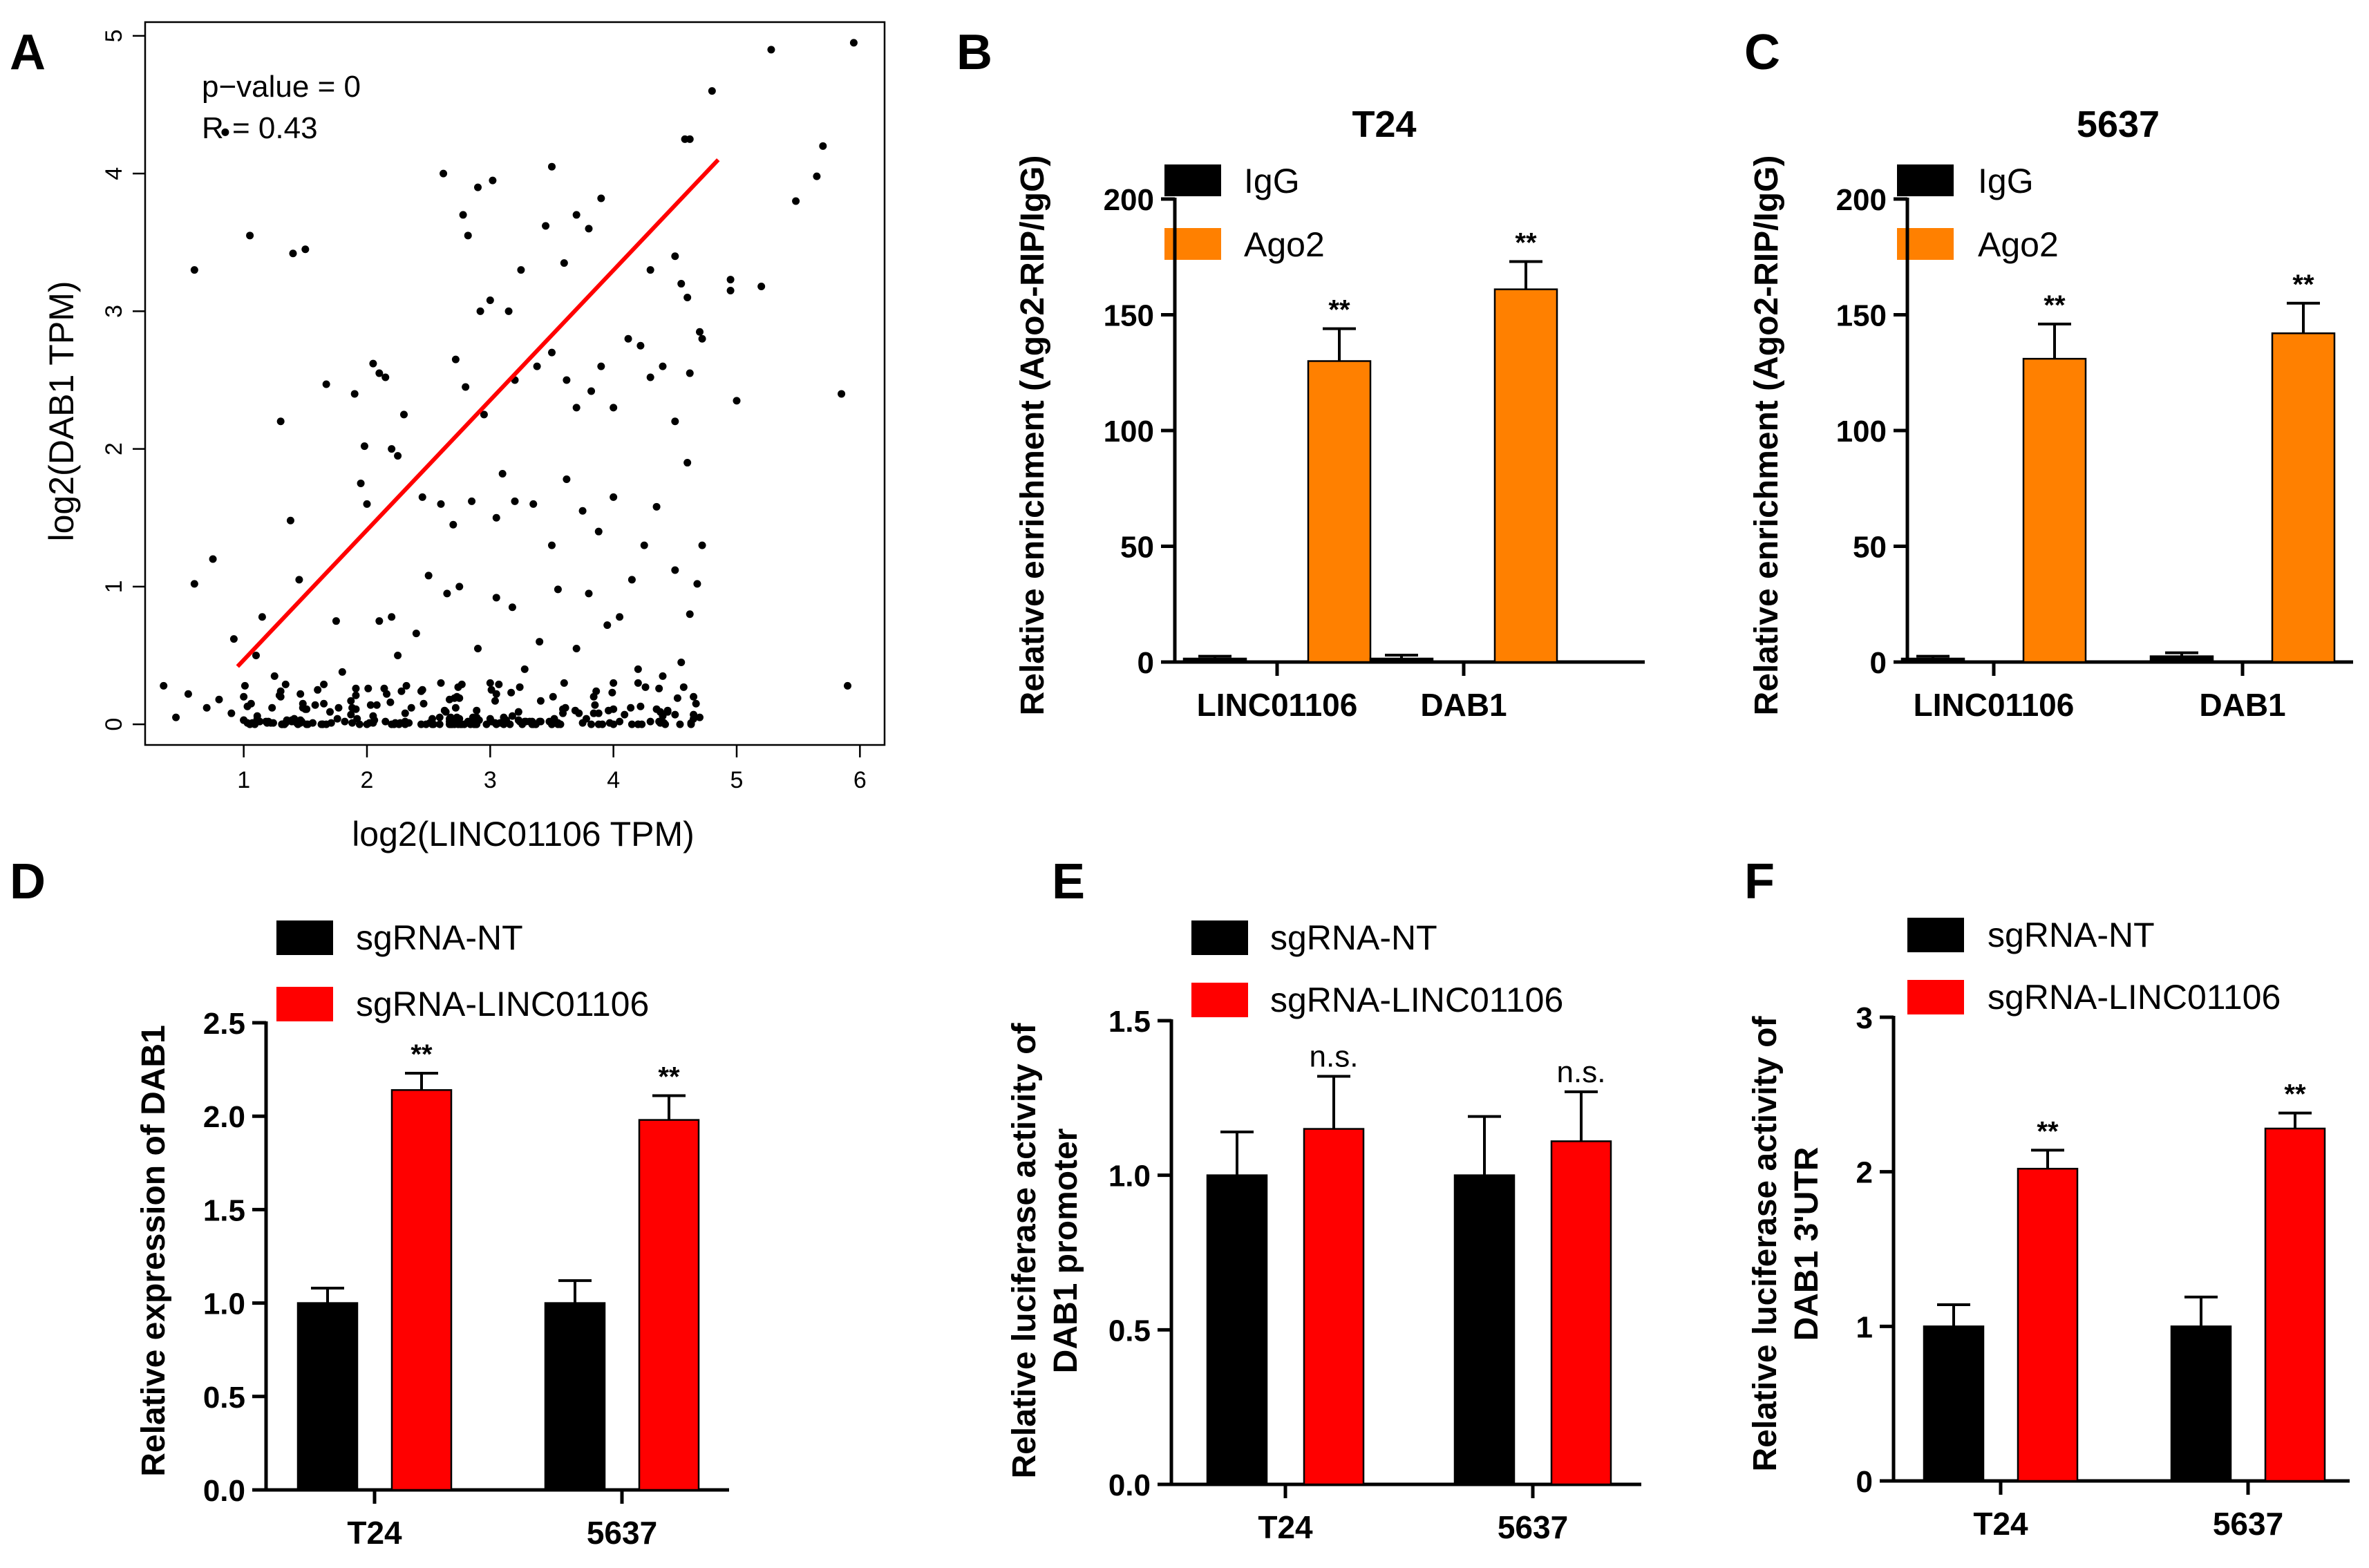 The width and height of the screenshot is (2369, 1568). Describe the element at coordinates (509, 383) in the screenshot. I see `scatter-points` at that location.